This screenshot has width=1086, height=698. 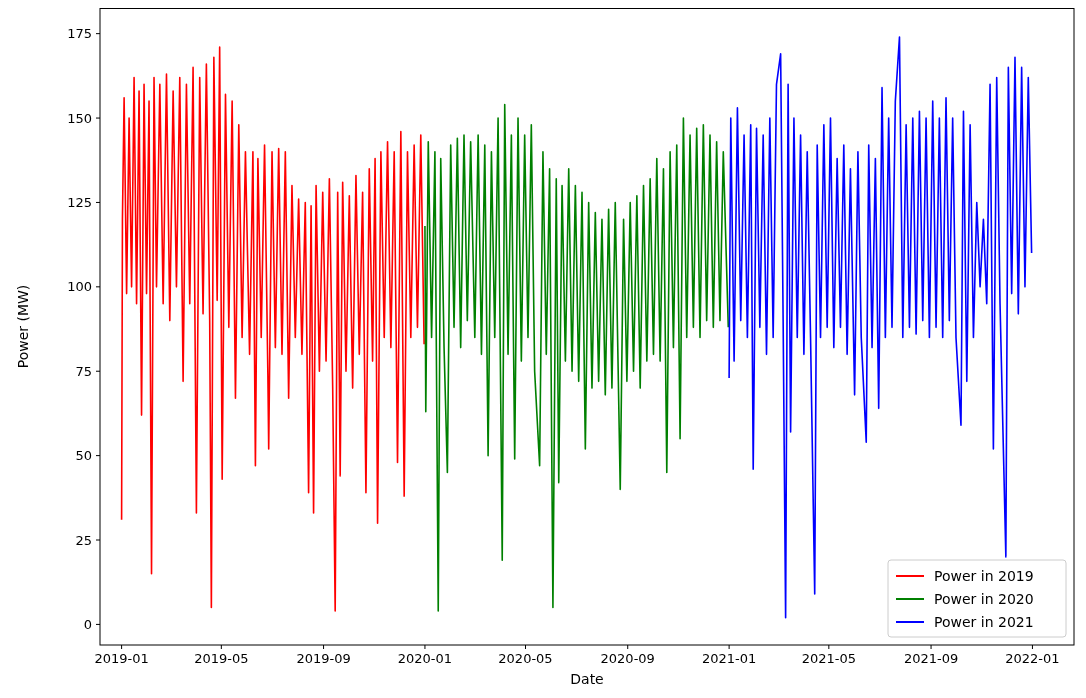 What do you see at coordinates (23, 326) in the screenshot?
I see `y-axis-title: Power (MW)` at bounding box center [23, 326].